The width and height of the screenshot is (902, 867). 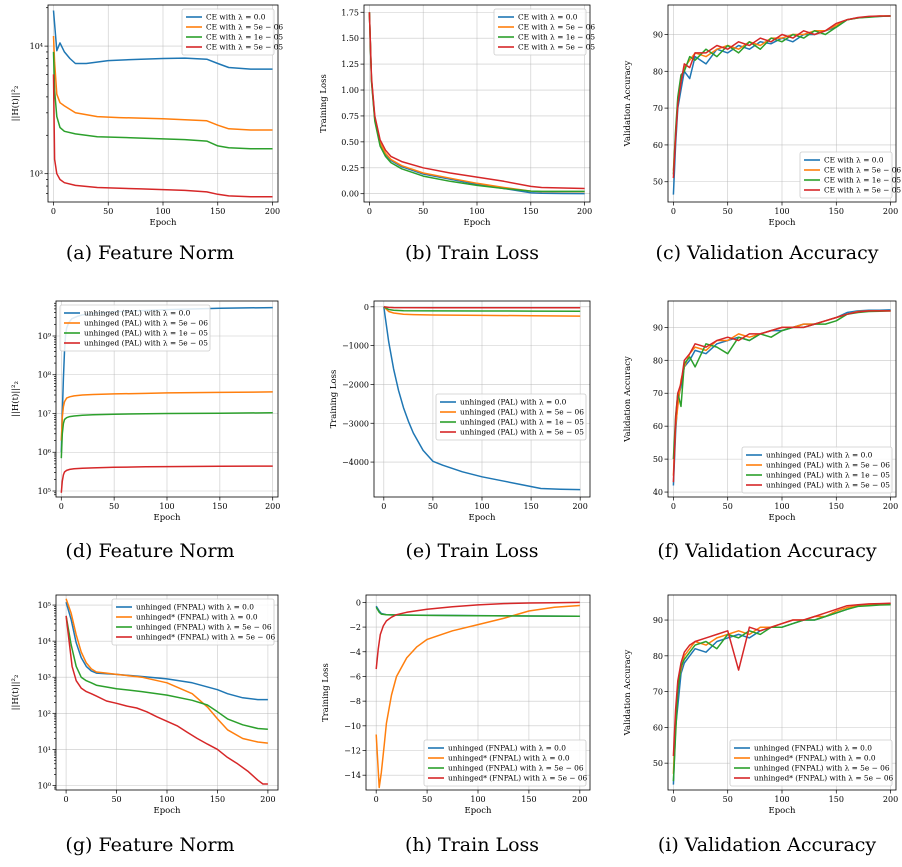 What do you see at coordinates (350, 90) in the screenshot?
I see `y-tick-label: 1.00` at bounding box center [350, 90].